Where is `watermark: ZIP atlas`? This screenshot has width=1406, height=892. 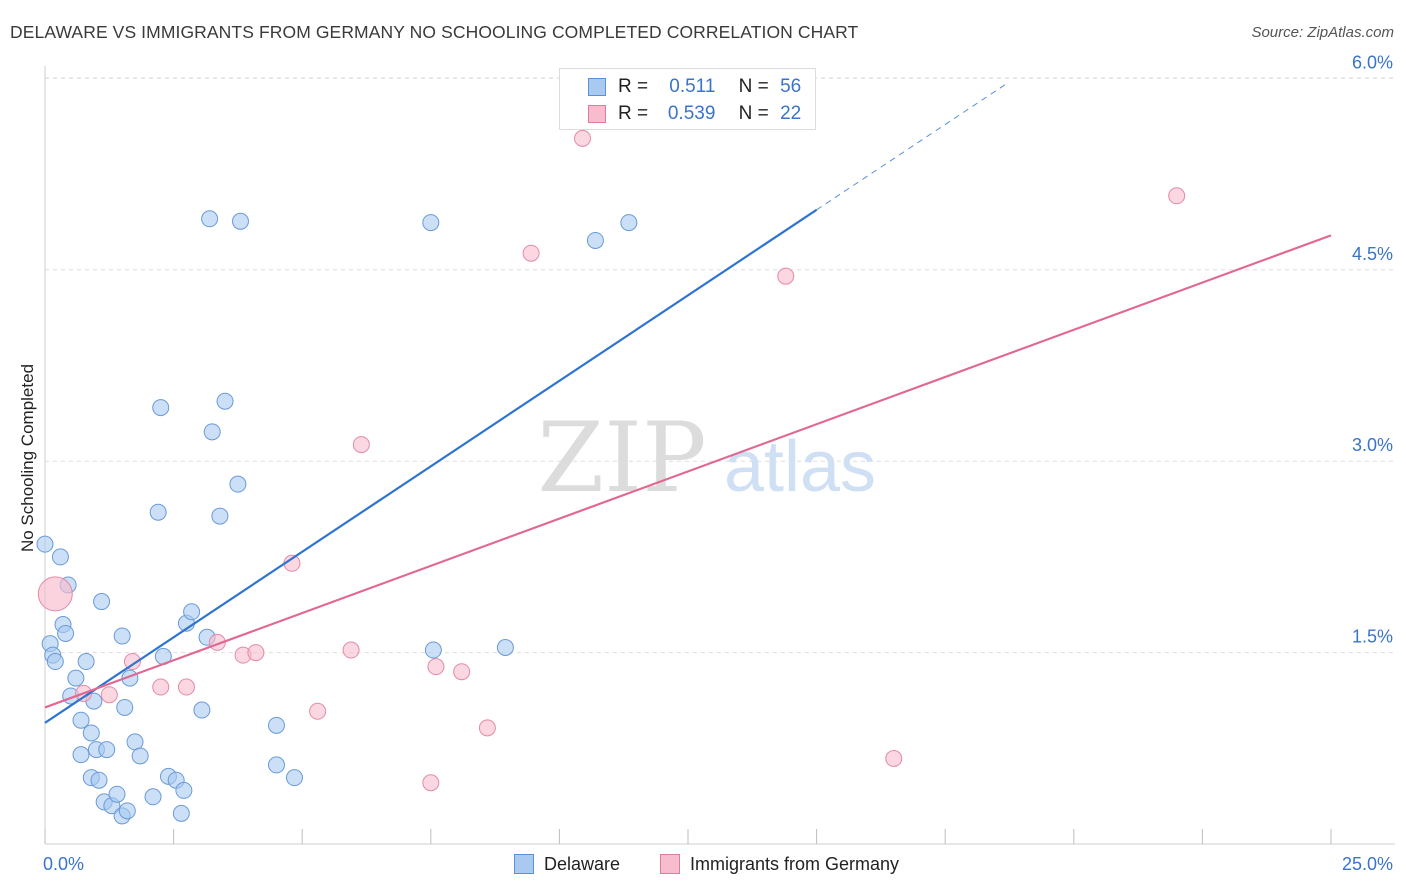 watermark: ZIP atlas is located at coordinates (706, 458).